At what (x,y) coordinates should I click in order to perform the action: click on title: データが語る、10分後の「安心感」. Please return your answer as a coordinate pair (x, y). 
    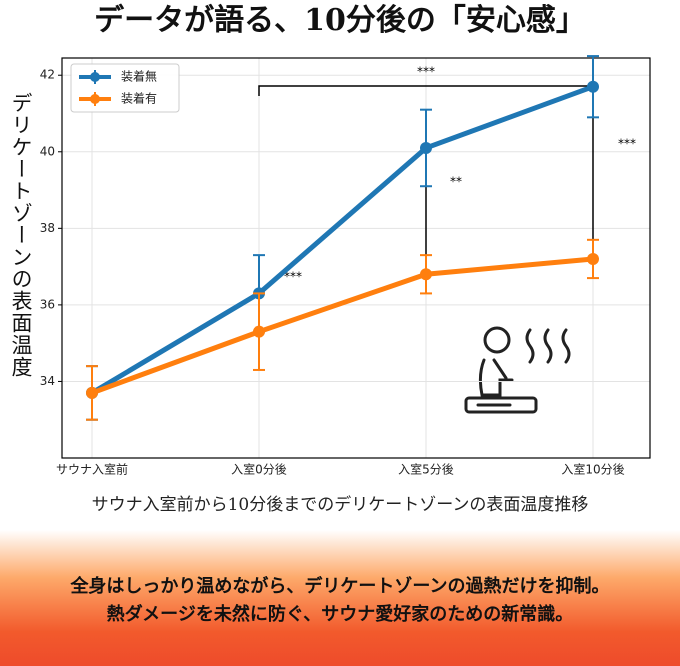
    Looking at the image, I should click on (340, 20).